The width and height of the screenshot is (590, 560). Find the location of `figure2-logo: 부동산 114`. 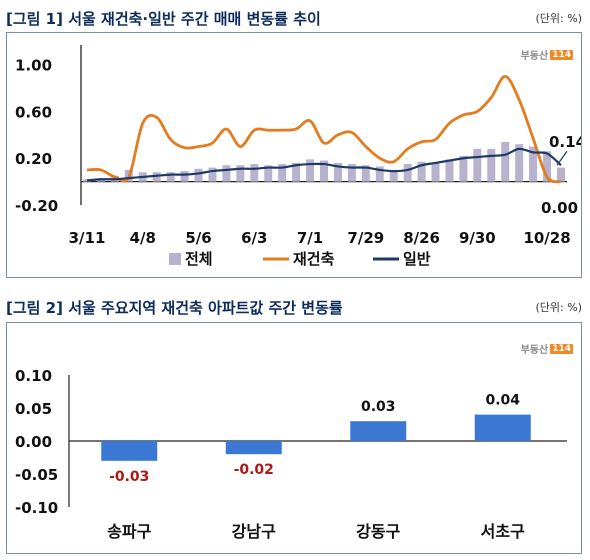

figure2-logo: 부동산 114 is located at coordinates (547, 348).